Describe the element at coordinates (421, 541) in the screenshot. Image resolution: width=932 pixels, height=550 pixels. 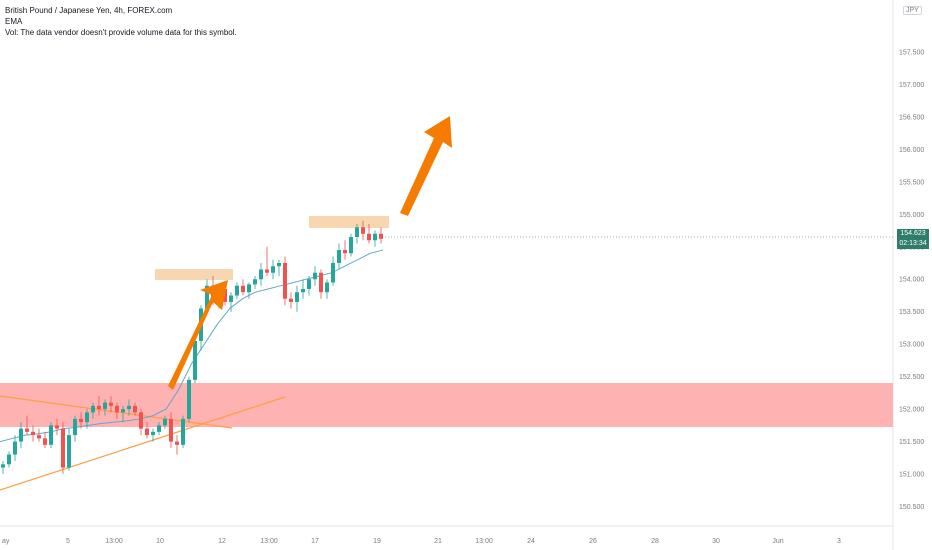
I see `x-axis-ticks: ay 5 13:00 10 12 13:00 17 19 21 13:00 24 26 28 30 Jun 3` at that location.